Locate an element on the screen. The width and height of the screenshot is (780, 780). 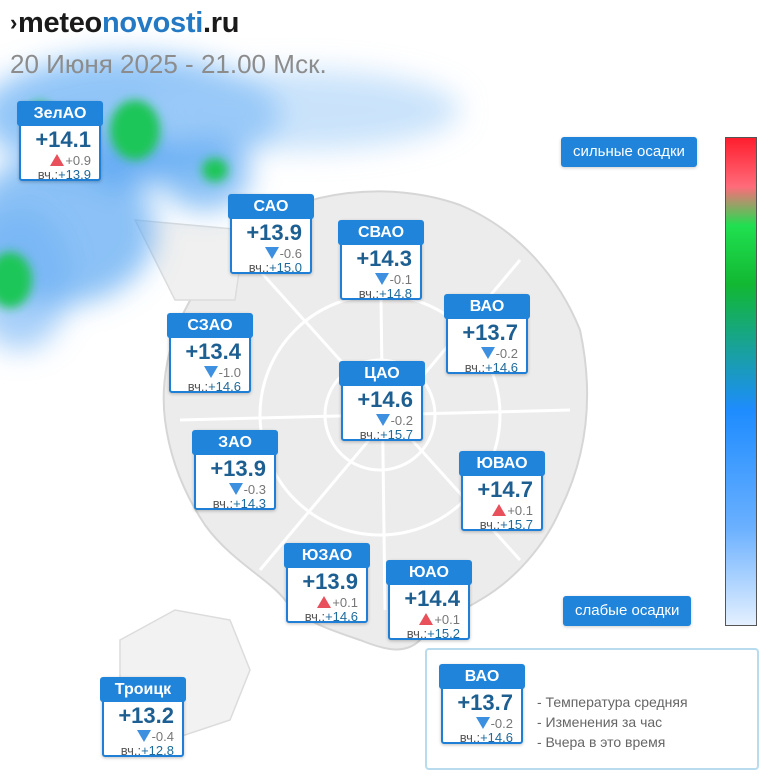
yesterday-value: +14.3 is located at coordinates (249, 503).